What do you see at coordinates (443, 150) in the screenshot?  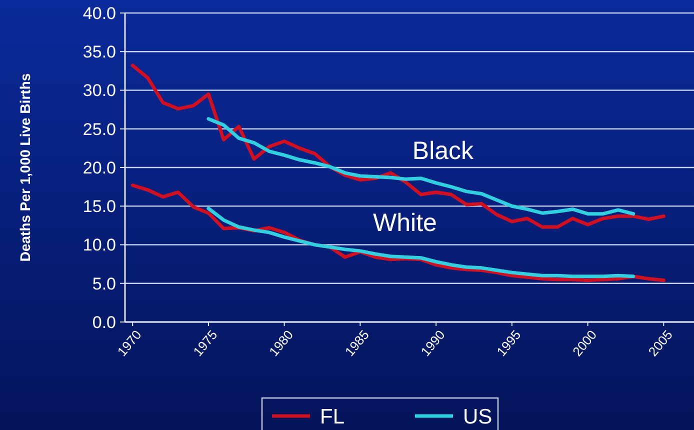 I see `annotation: Black` at bounding box center [443, 150].